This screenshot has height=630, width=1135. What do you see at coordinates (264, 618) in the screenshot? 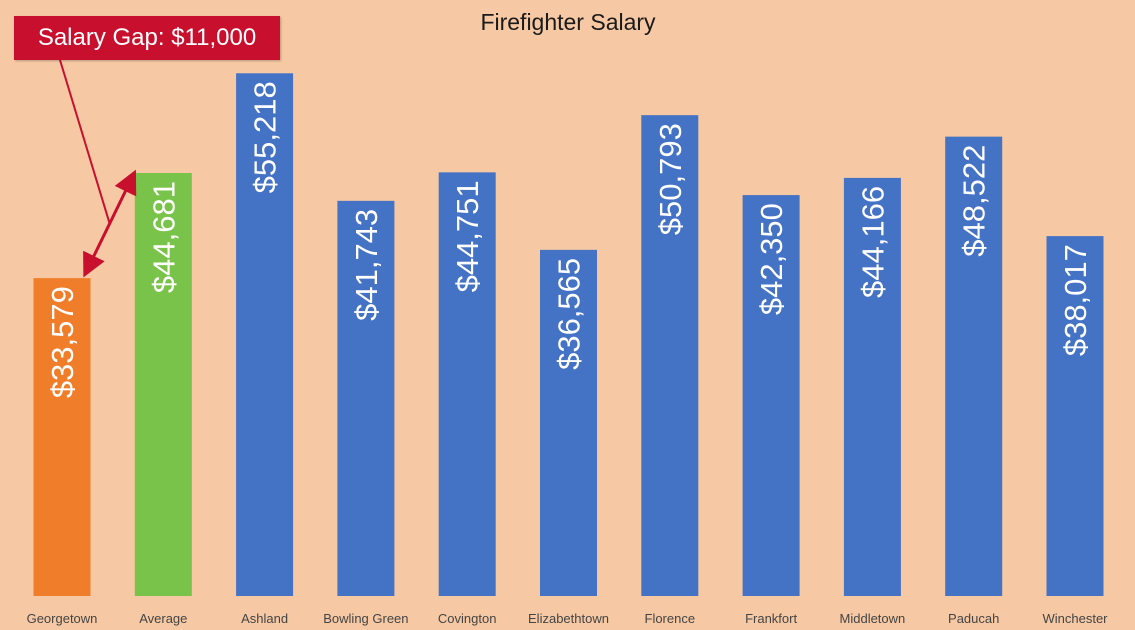
I see `category-label: Ashland` at bounding box center [264, 618].